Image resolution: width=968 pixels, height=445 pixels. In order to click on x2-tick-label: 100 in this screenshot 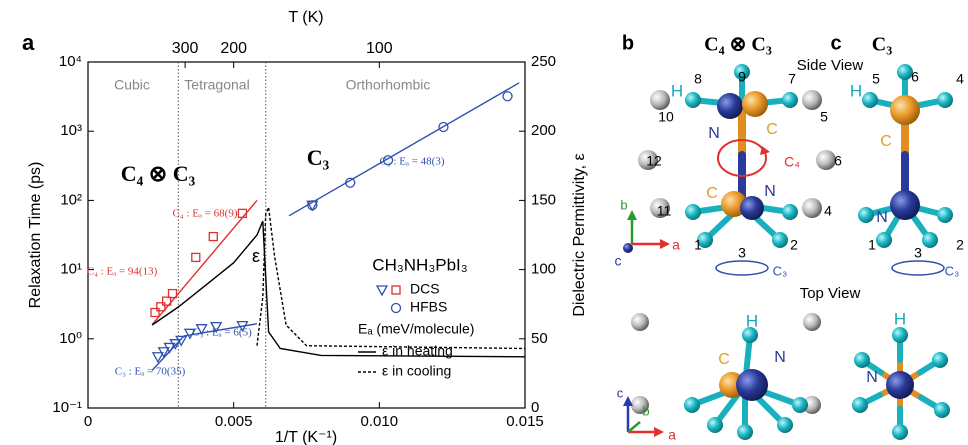, I will do `click(379, 48)`.